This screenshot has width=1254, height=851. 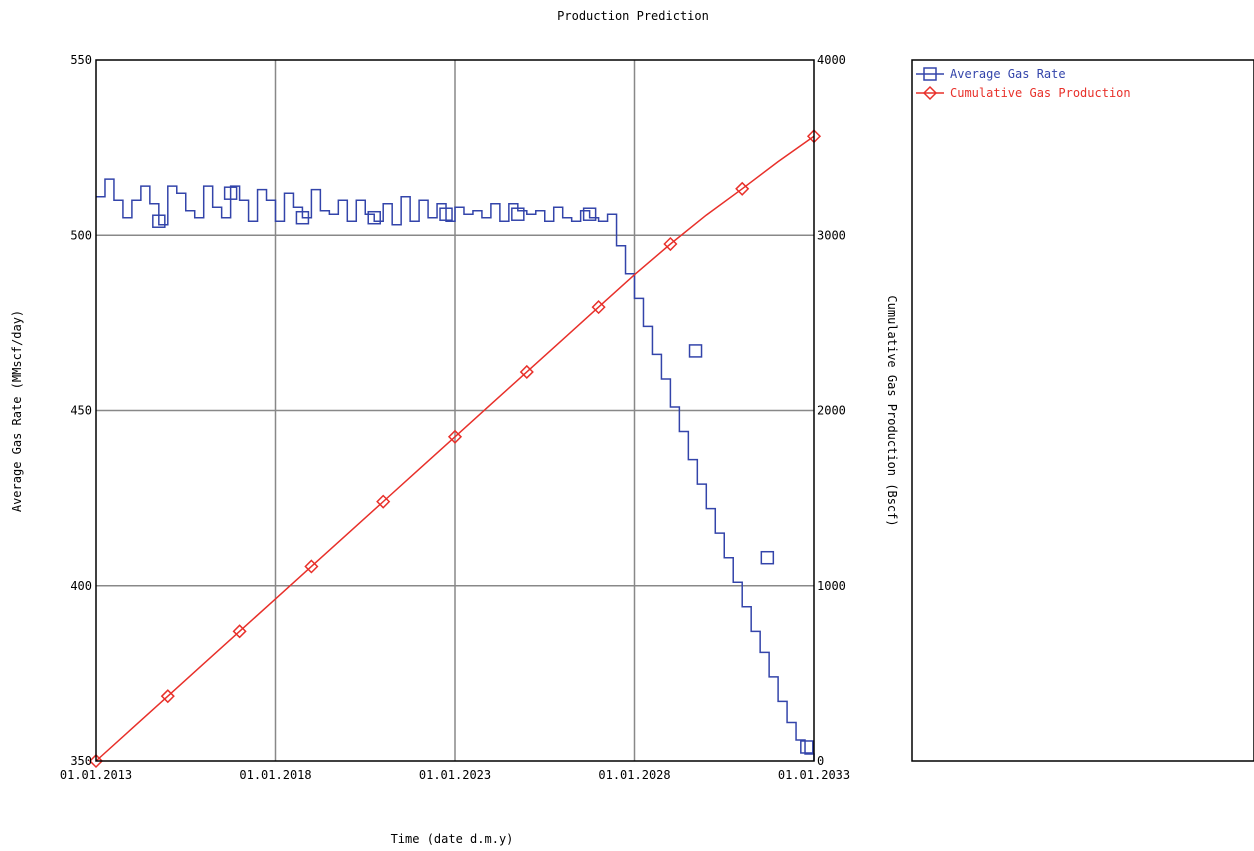 What do you see at coordinates (831, 60) in the screenshot?
I see `y2-tick-label: 4000` at bounding box center [831, 60].